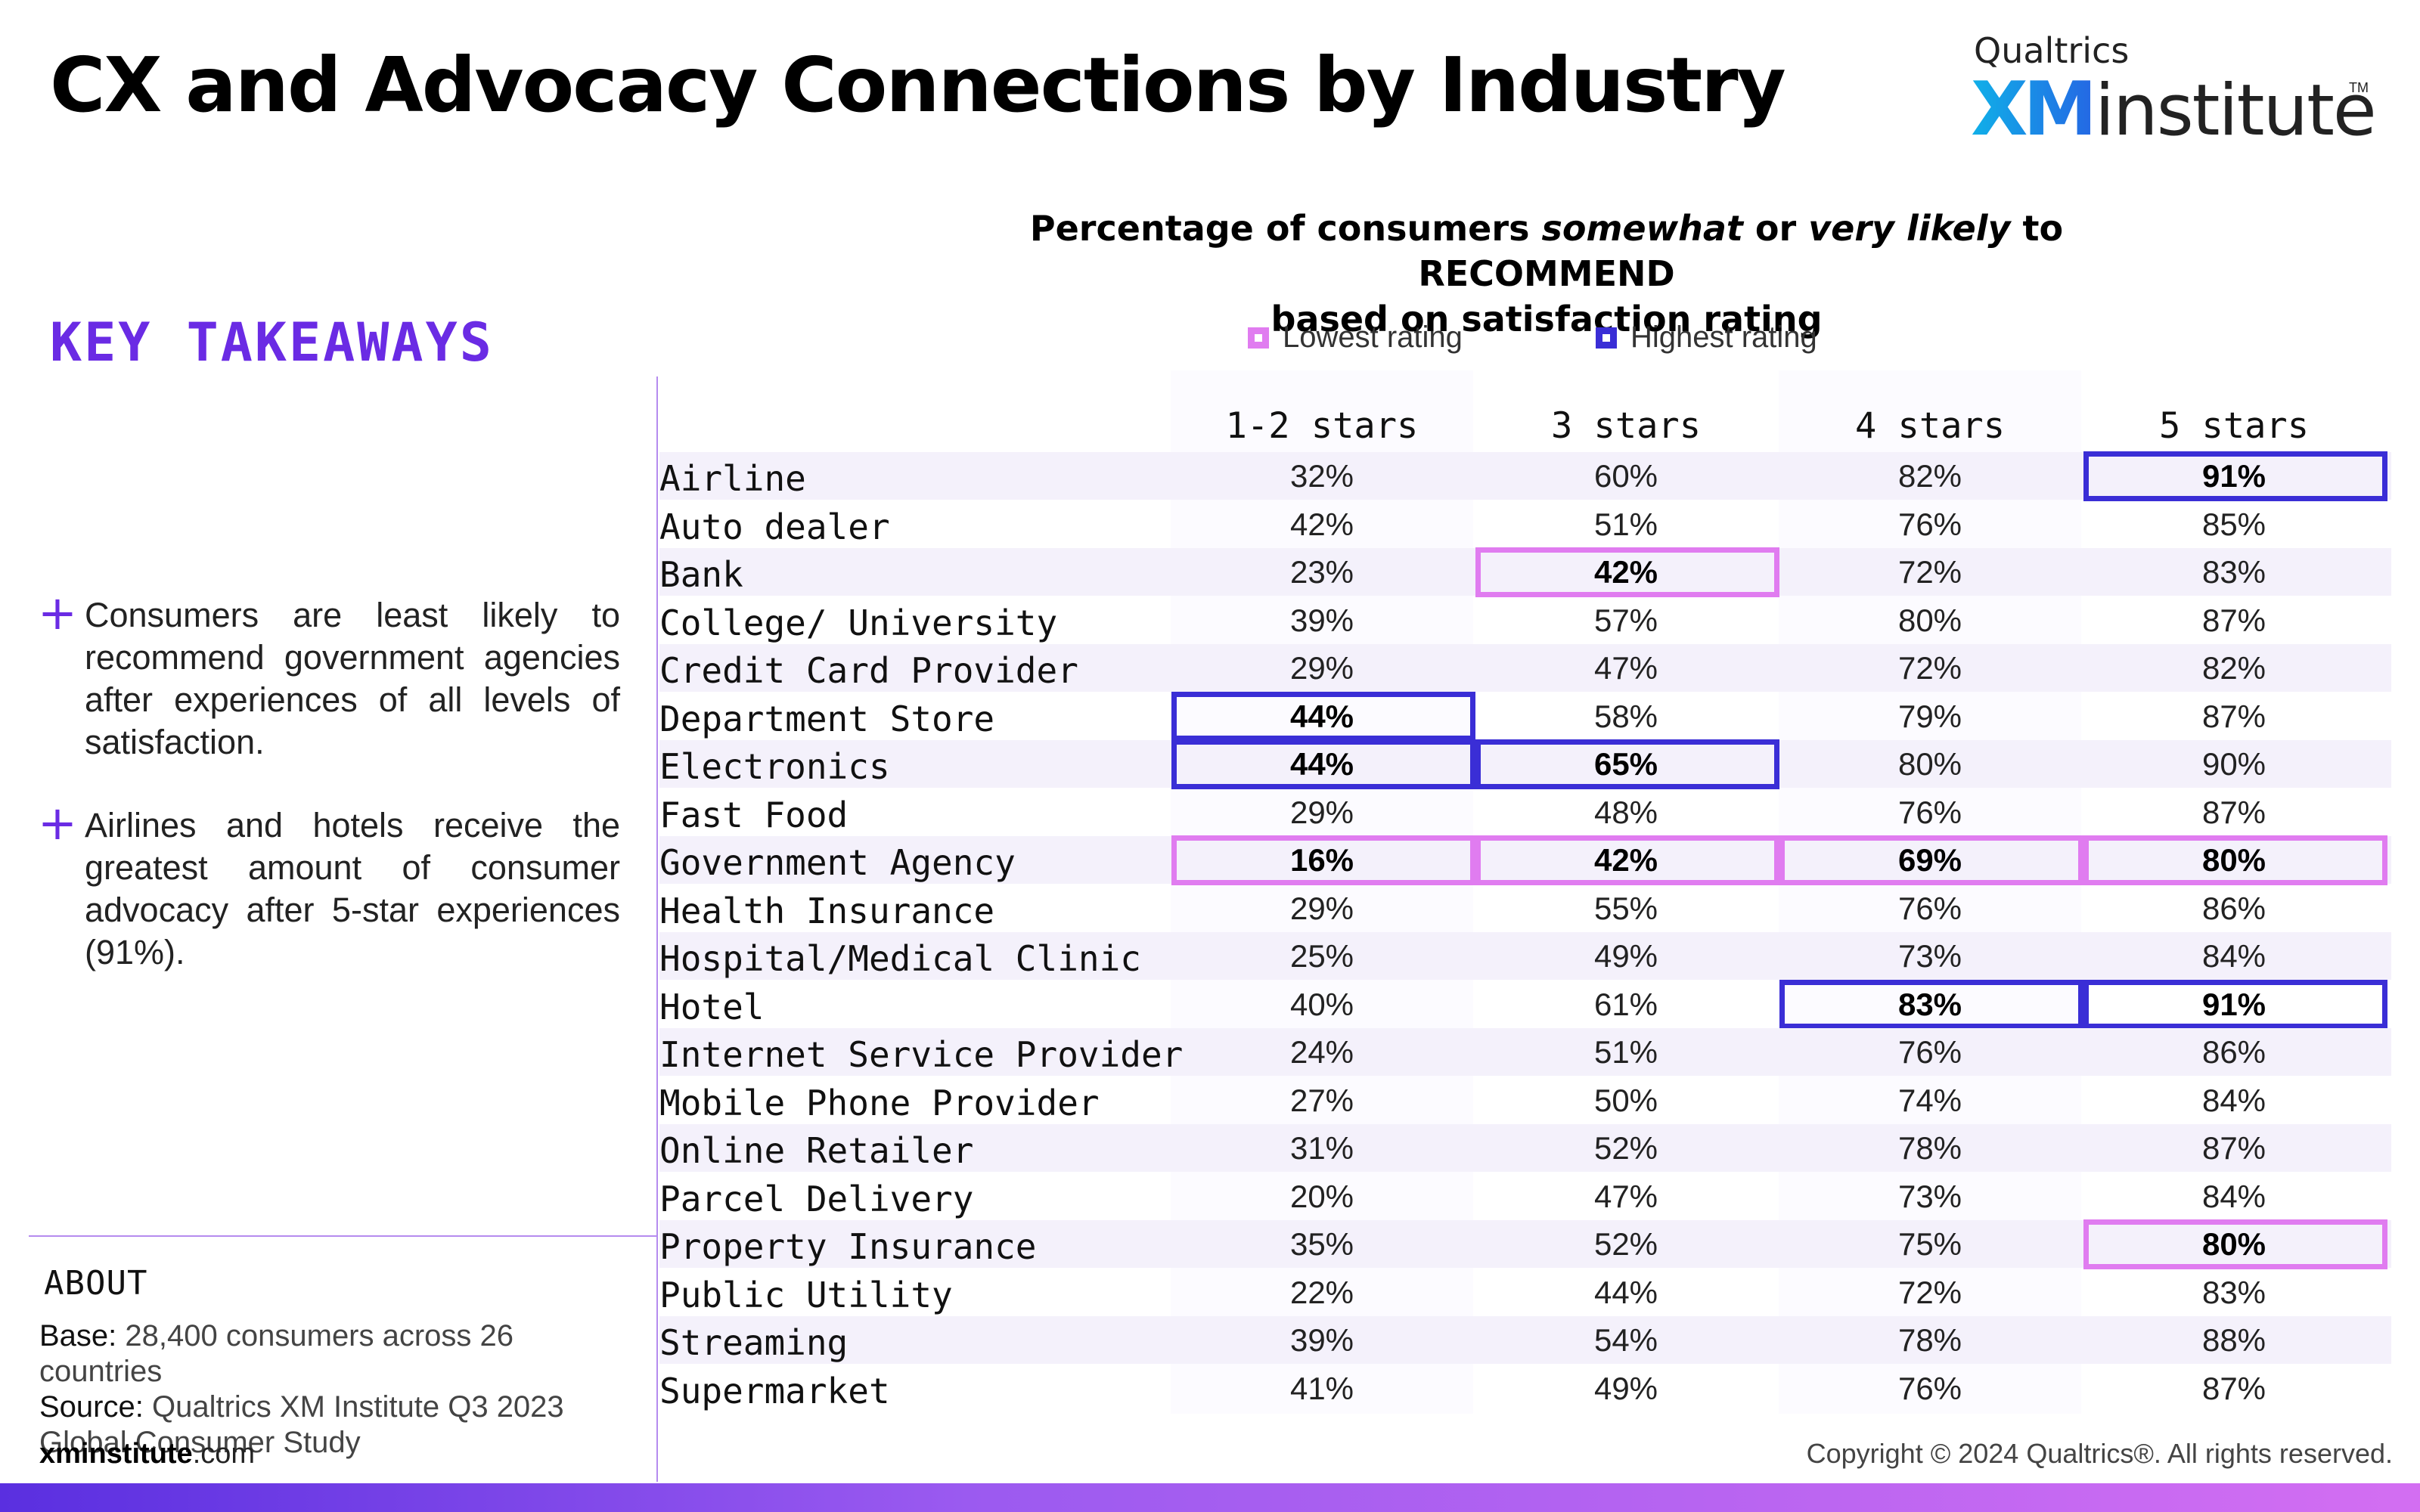 The image size is (2420, 1512). I want to click on table-cell: 52%, so click(1625, 1148).